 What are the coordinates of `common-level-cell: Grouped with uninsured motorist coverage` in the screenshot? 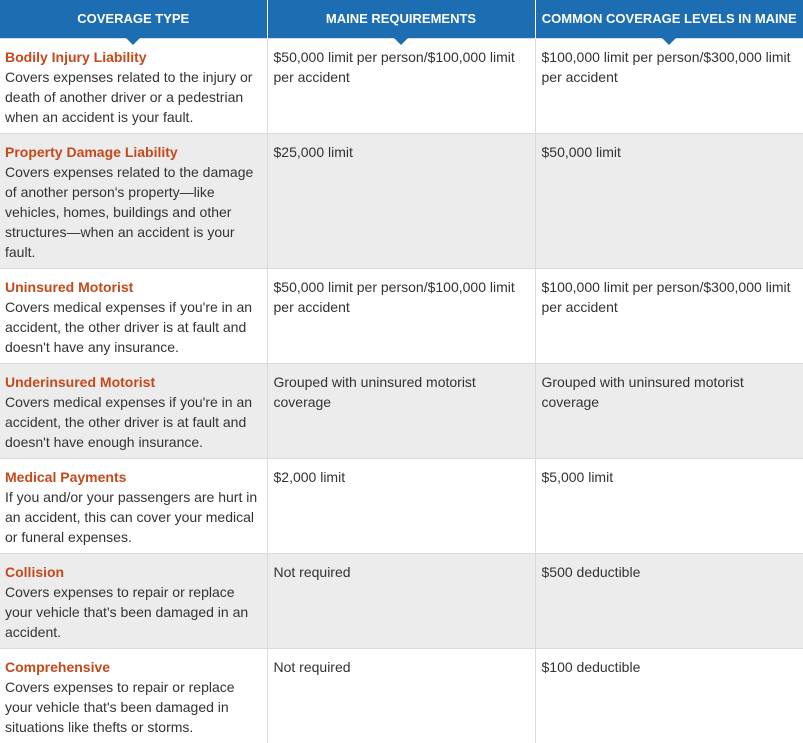 It's located at (668, 410).